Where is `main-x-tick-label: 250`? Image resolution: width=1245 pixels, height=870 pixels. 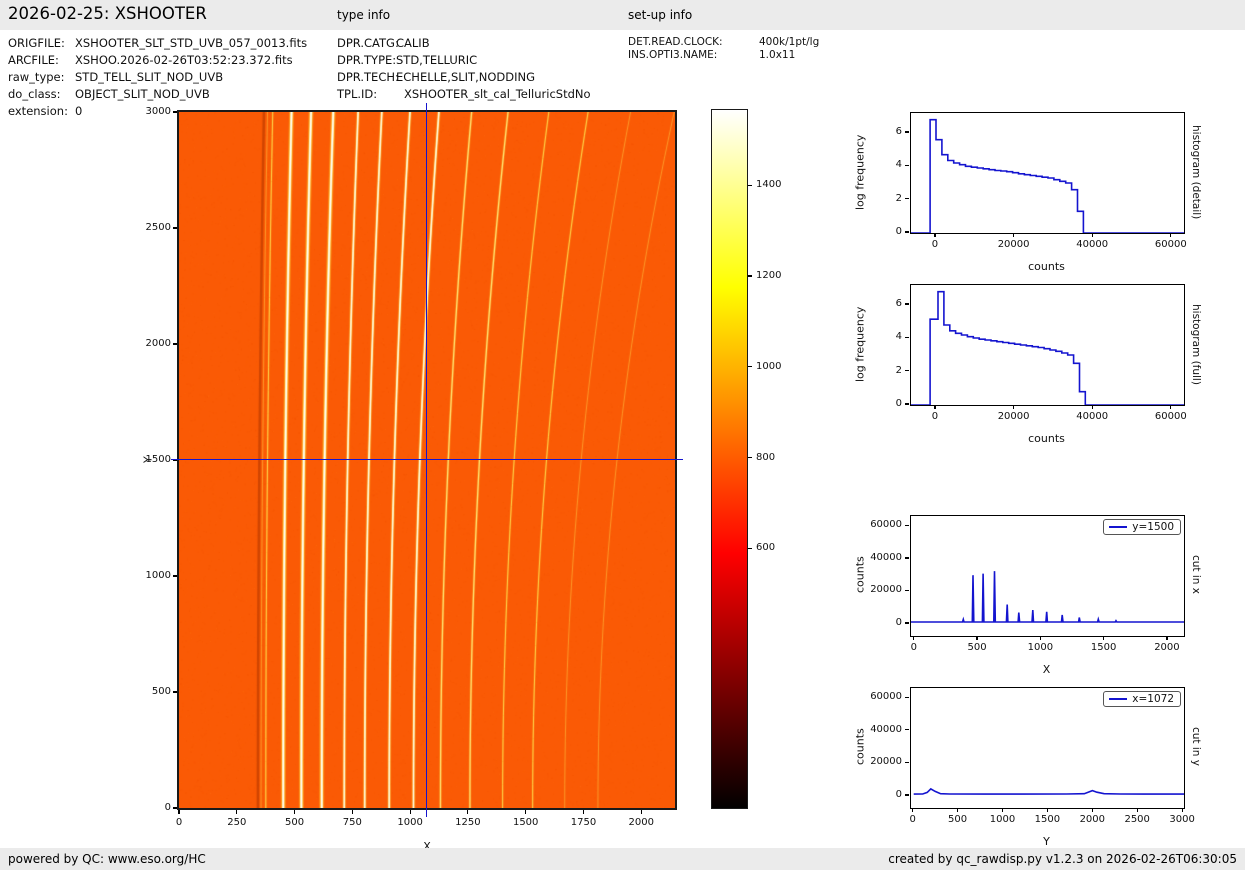 main-x-tick-label: 250 is located at coordinates (237, 822).